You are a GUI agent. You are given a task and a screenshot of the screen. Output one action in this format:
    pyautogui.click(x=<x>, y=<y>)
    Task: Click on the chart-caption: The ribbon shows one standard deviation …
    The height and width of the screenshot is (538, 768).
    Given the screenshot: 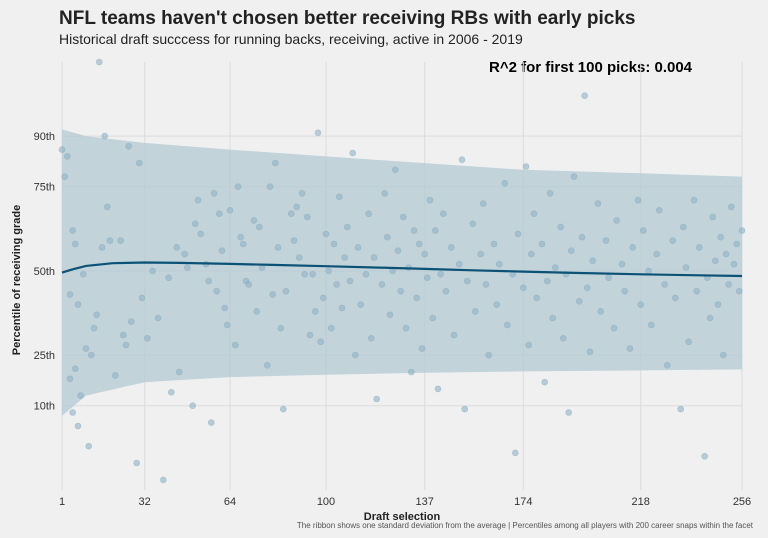 What is the action you would take?
    pyautogui.click(x=524, y=525)
    